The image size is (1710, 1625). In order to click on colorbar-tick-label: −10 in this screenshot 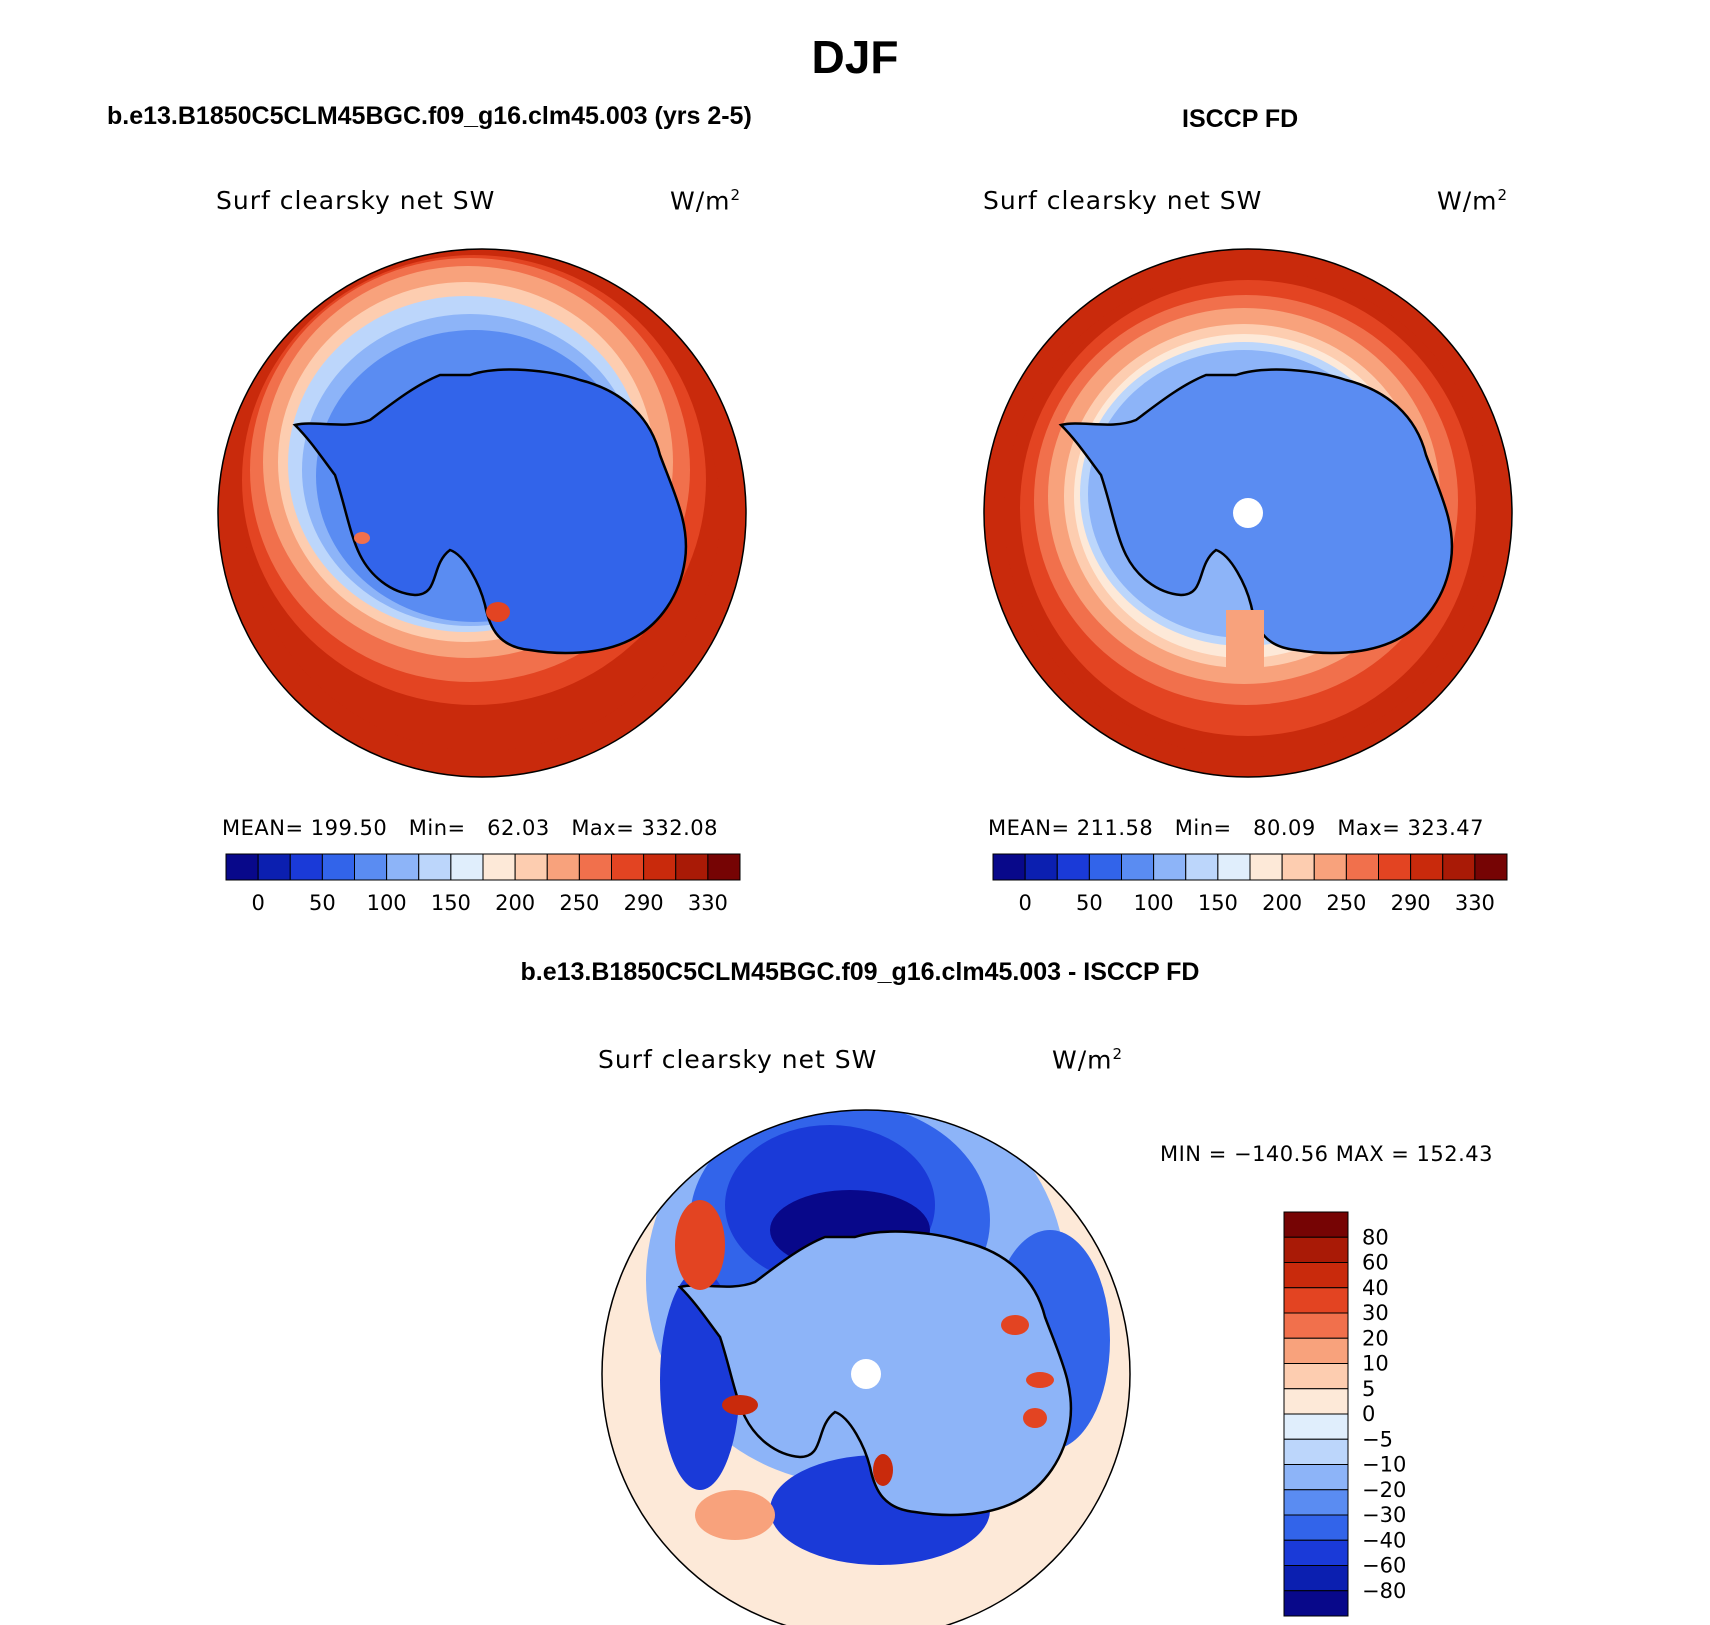, I will do `click(1384, 1465)`.